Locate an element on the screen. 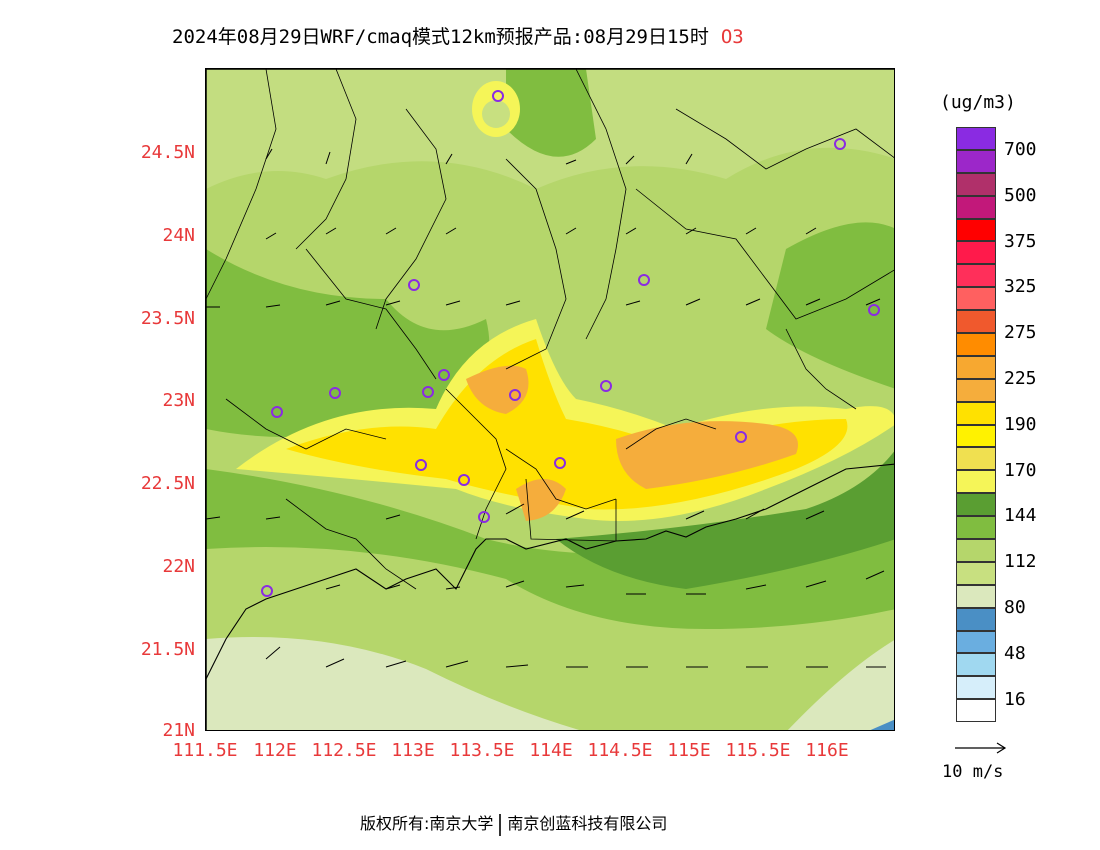 The height and width of the screenshot is (850, 1100). colorbar-label: 225 is located at coordinates (1020, 378).